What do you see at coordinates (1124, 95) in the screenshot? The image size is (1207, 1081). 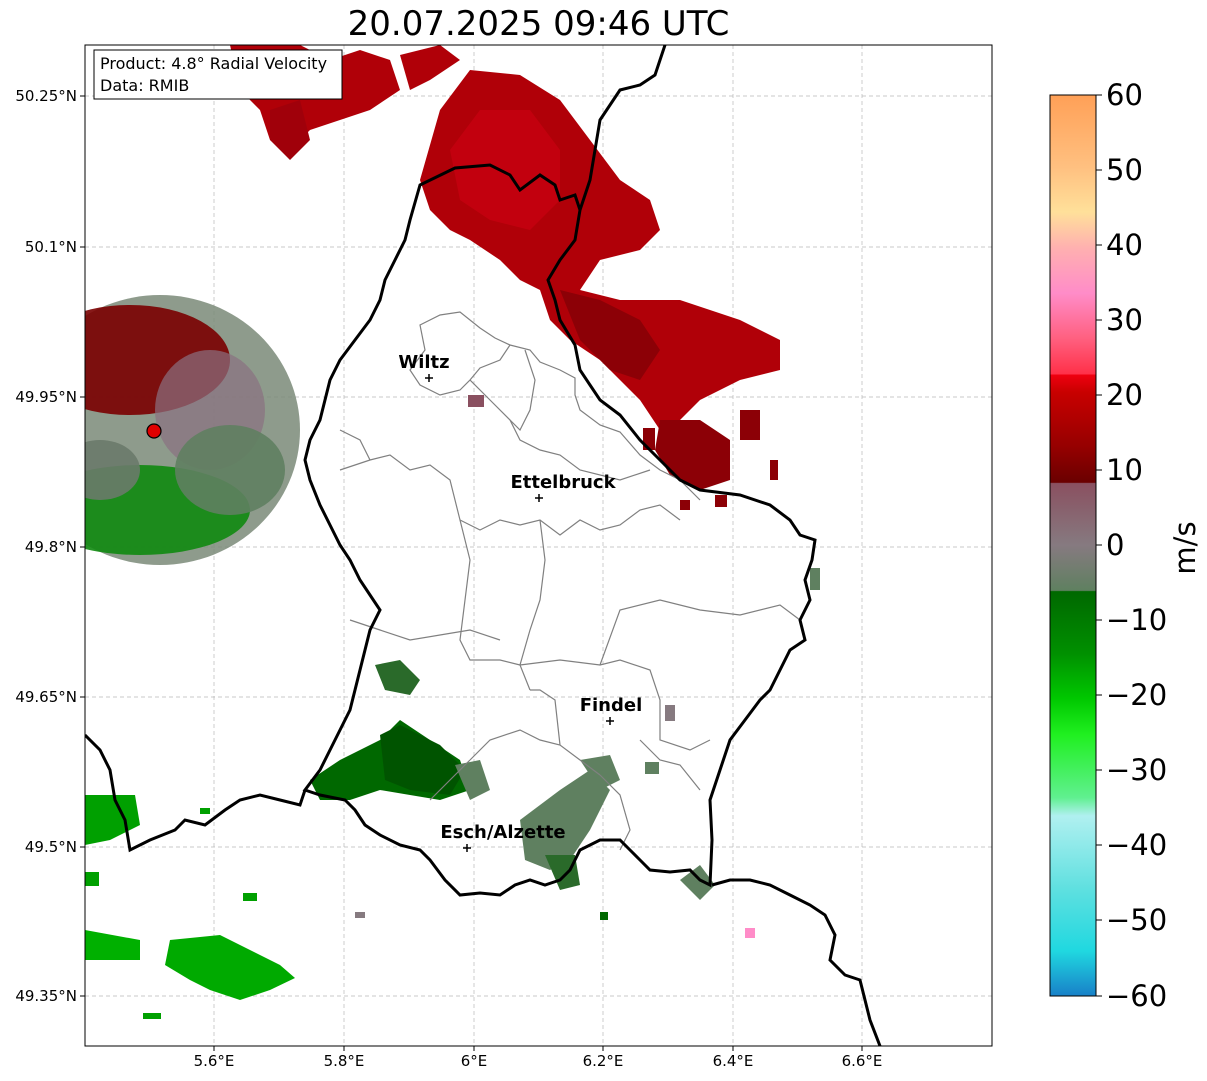 I see `colorbar-tick-label: 60` at bounding box center [1124, 95].